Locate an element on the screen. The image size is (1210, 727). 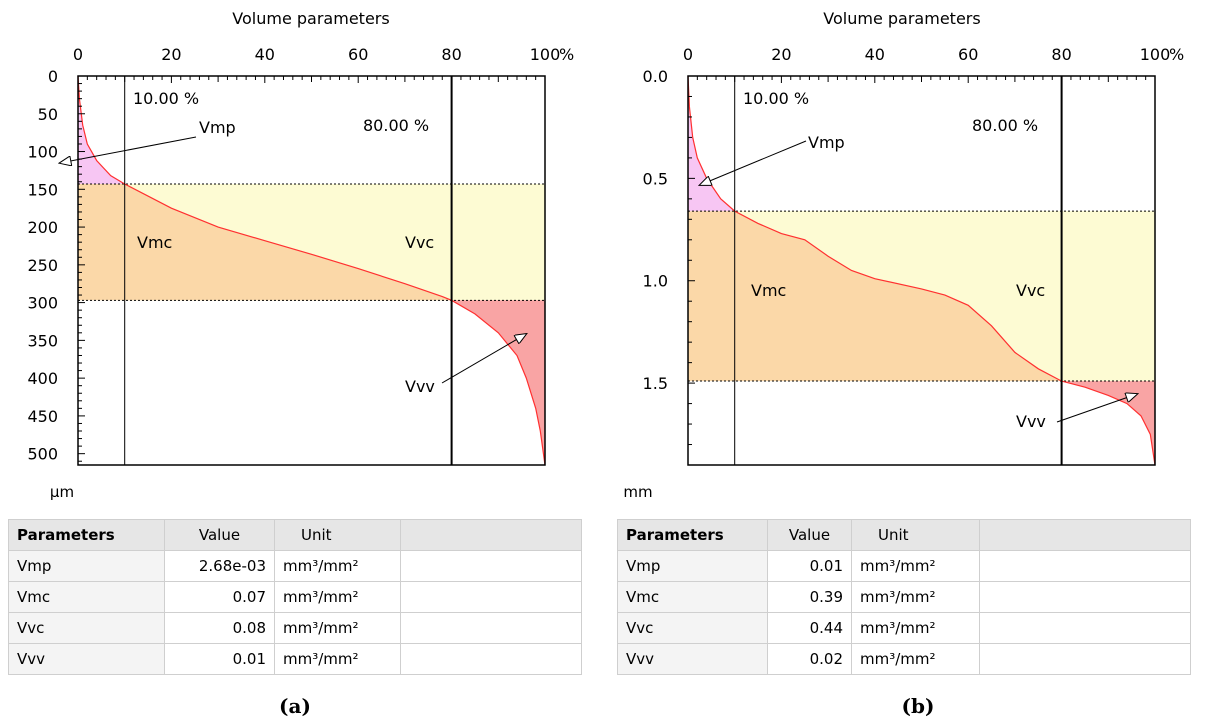
chart-a-vmc-region is located at coordinates (265, 242).